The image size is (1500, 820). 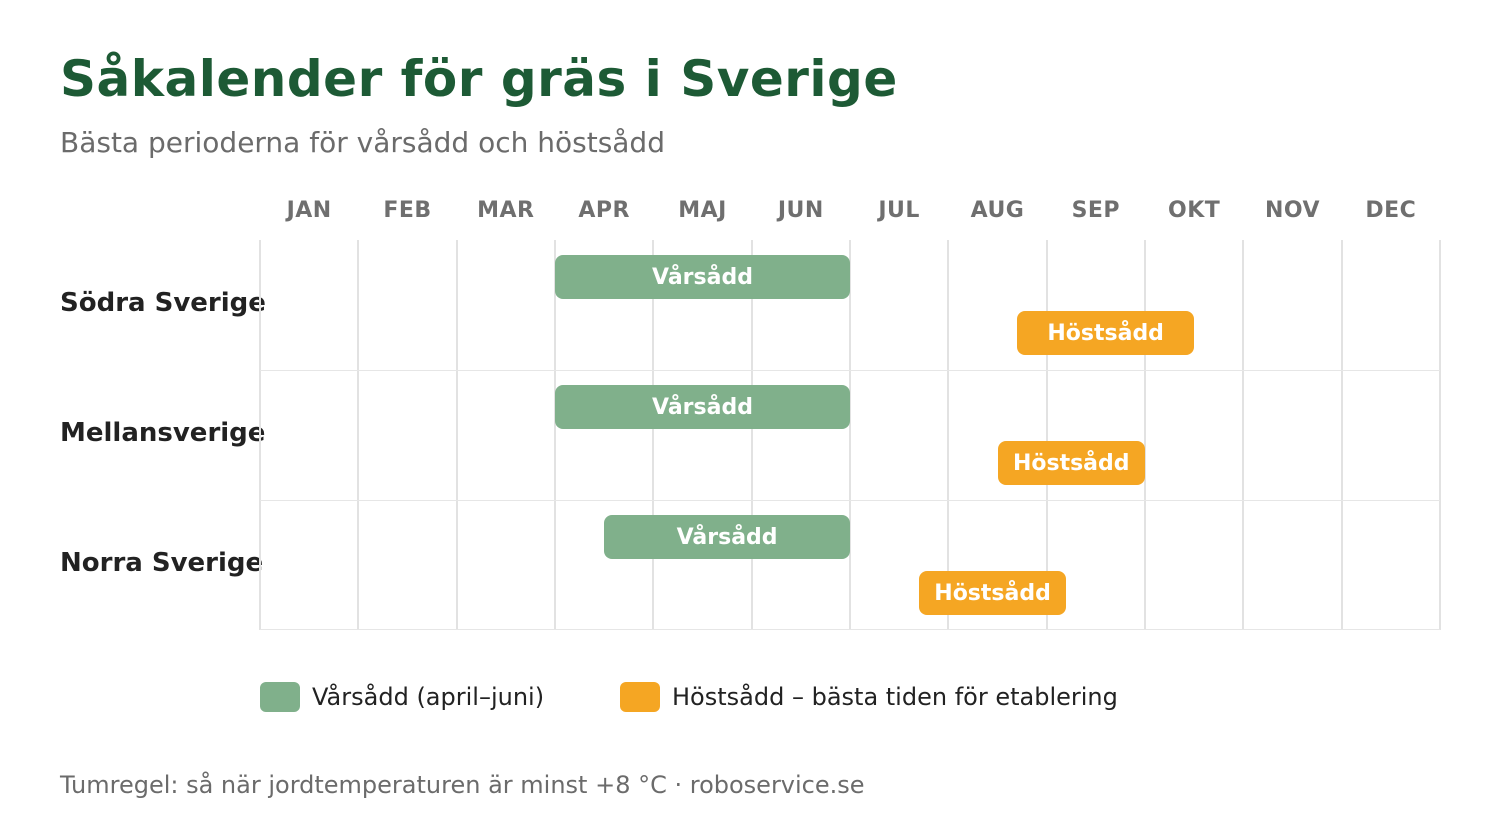 I want to click on month-label-jun: JUN, so click(x=800, y=210).